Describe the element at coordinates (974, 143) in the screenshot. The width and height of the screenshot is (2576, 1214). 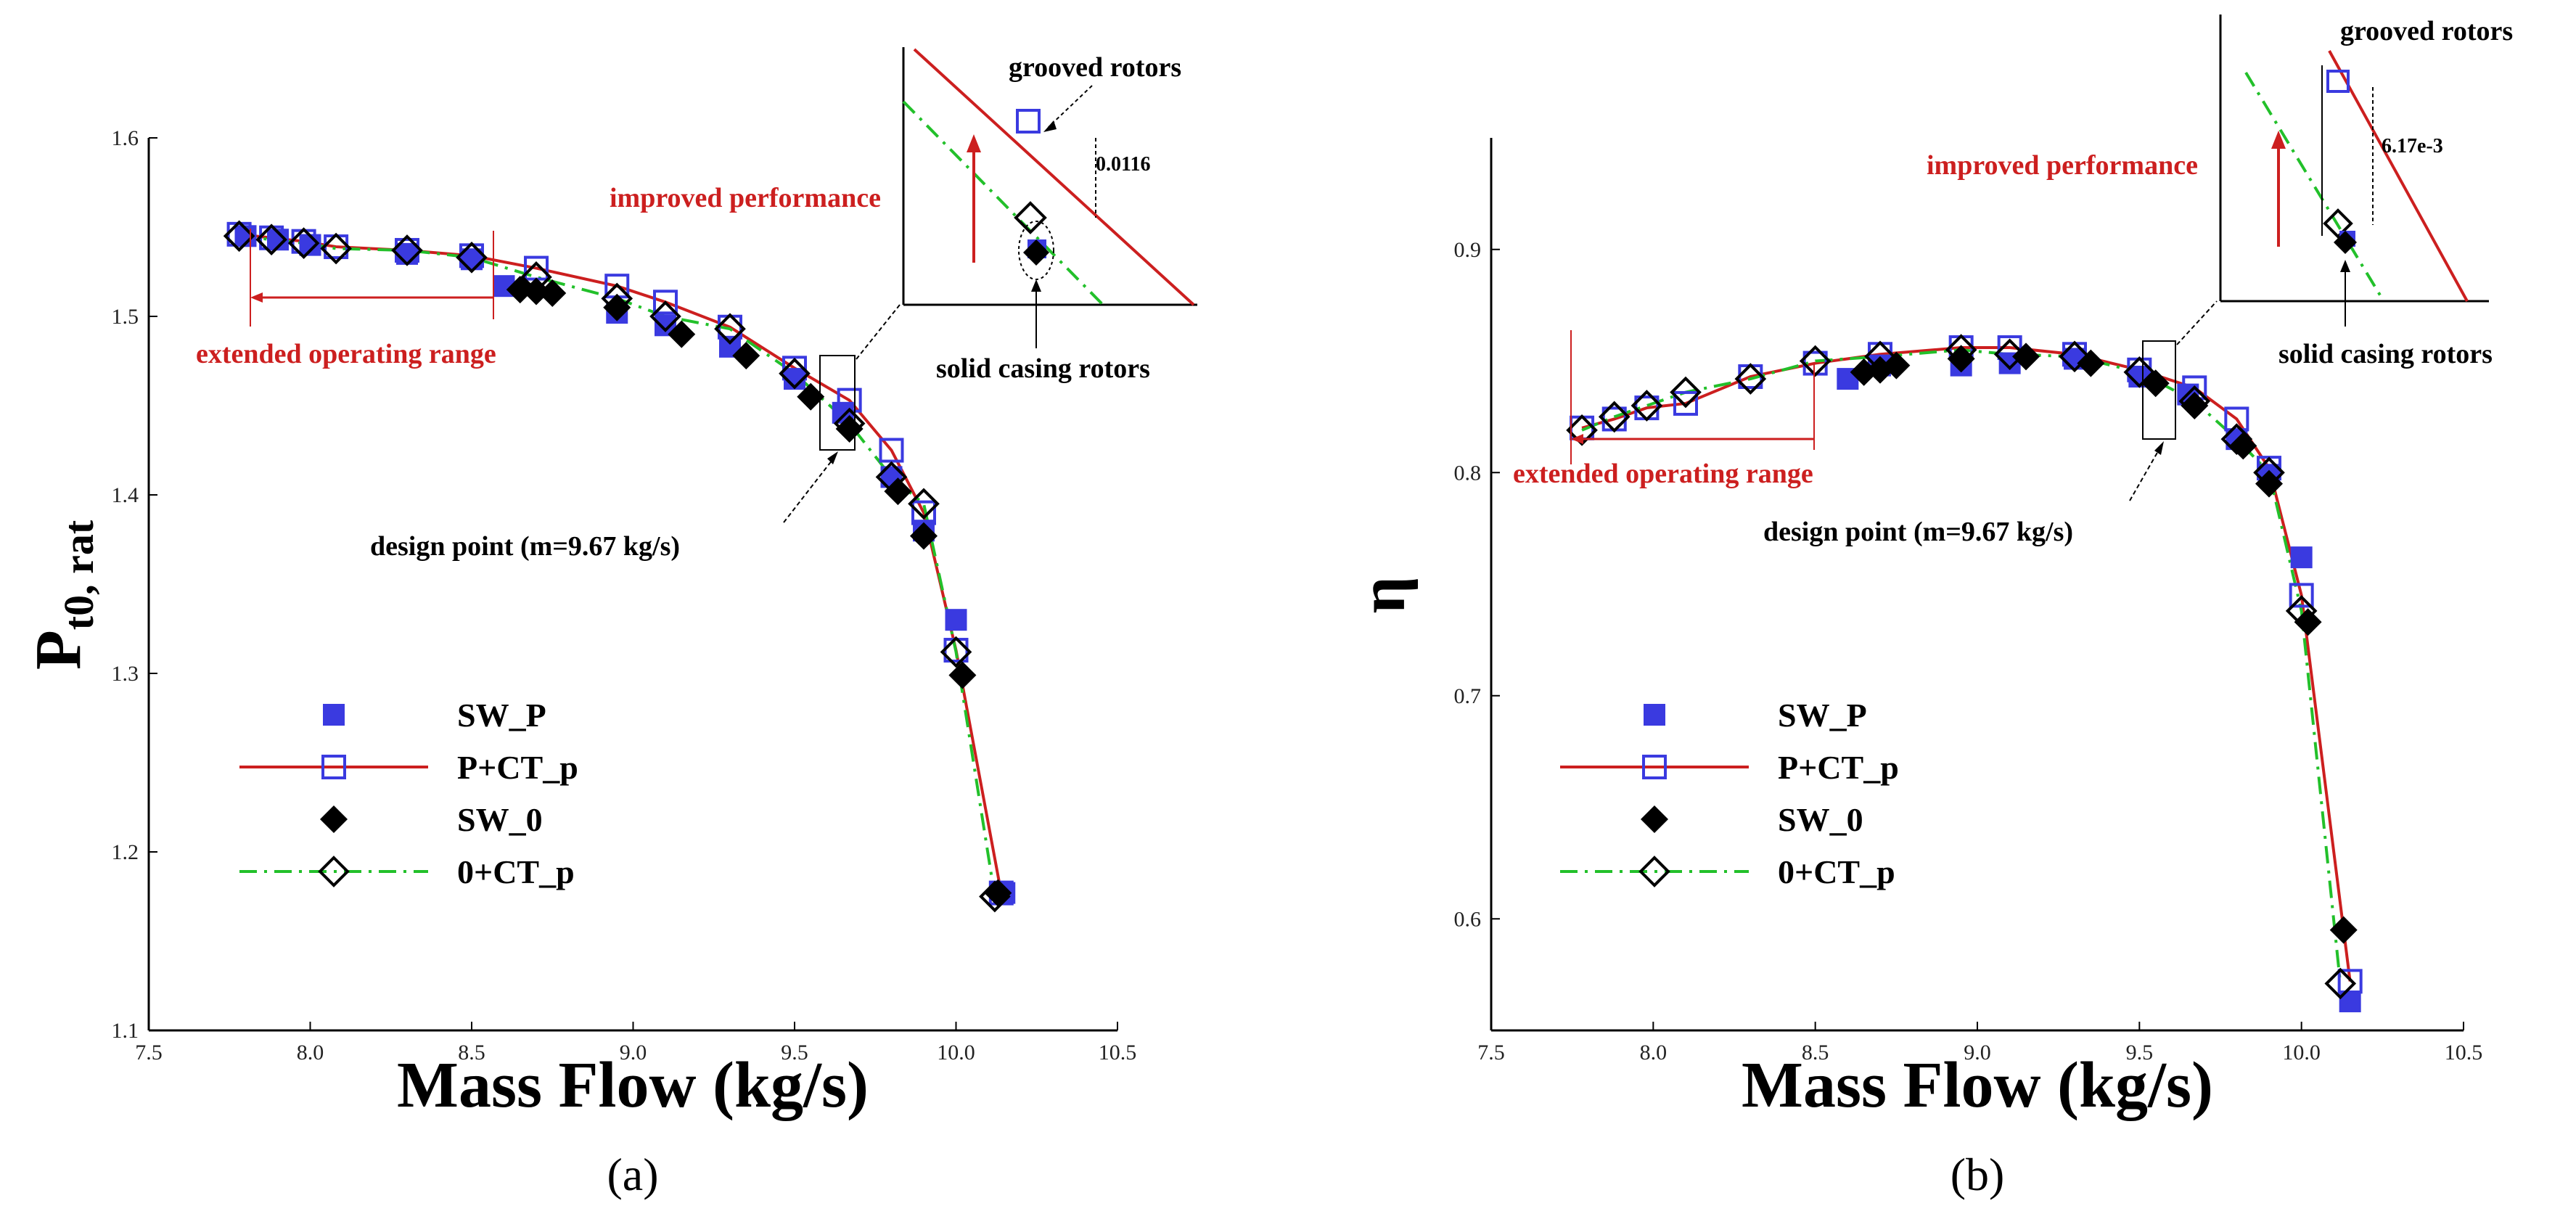
I see `inset-red-arrowhead-a` at that location.